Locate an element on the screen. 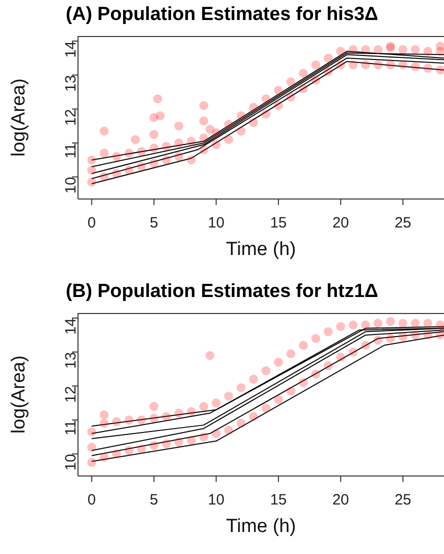  chart-title: (A) Population Estimates for his3Δ is located at coordinates (222, 15).